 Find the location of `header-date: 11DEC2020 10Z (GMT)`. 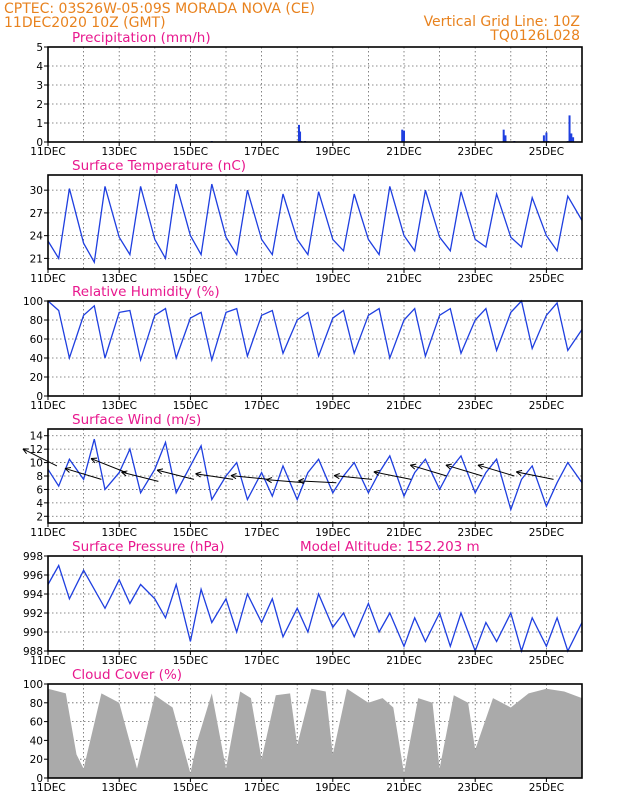

header-date: 11DEC2020 10Z (GMT) is located at coordinates (85, 23).